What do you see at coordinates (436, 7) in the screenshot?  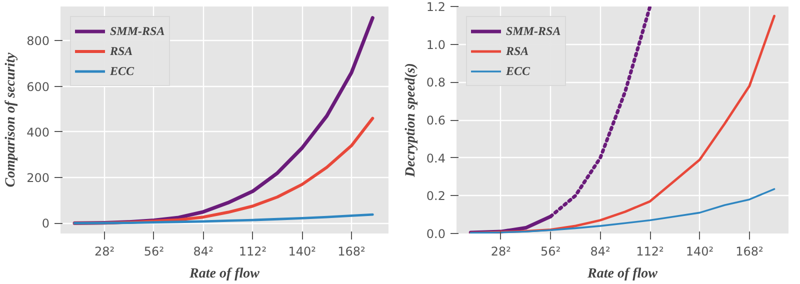 I see `y-tick-label: 1.2` at bounding box center [436, 7].